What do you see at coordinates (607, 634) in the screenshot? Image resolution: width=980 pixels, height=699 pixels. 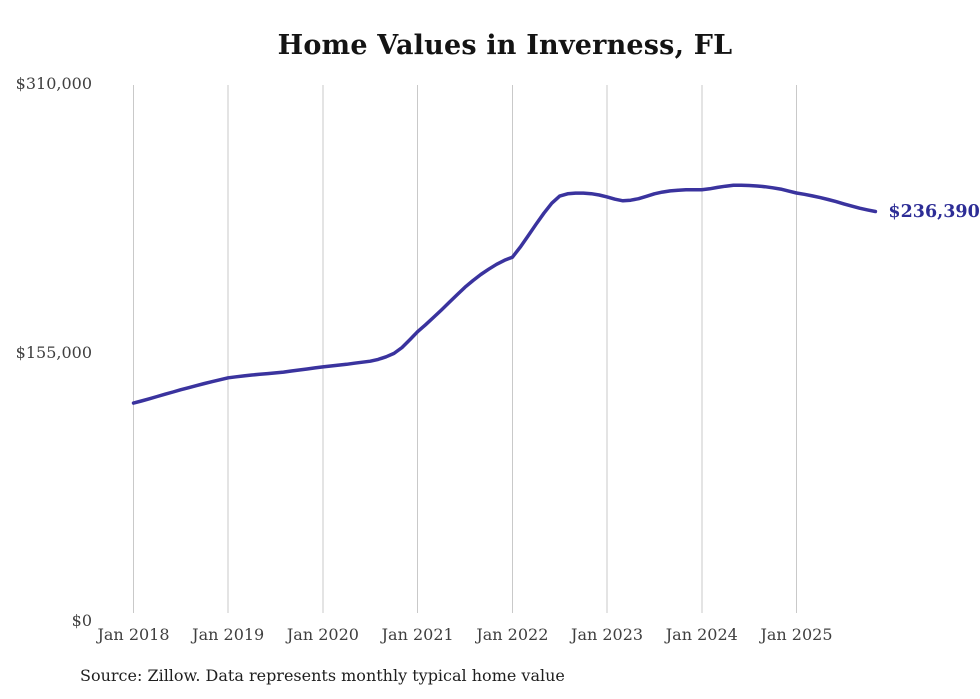 I see `x-axis-tick-label: Jan 2023` at bounding box center [607, 634].